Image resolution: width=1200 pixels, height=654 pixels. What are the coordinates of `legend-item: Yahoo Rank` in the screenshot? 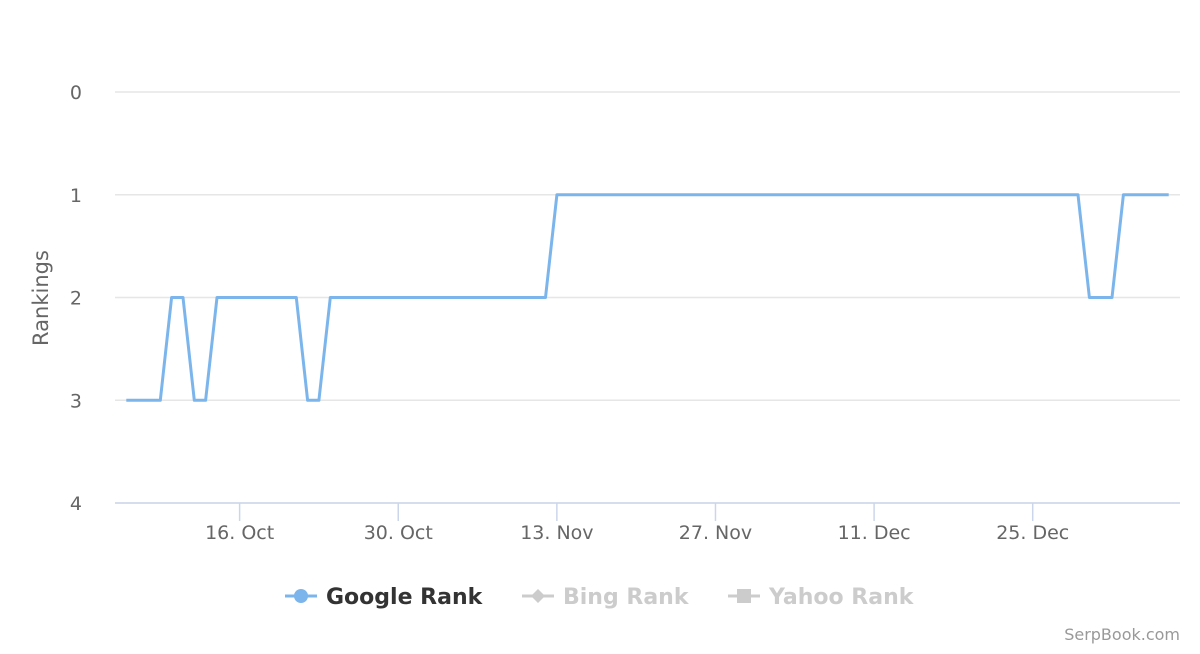 It's located at (821, 597).